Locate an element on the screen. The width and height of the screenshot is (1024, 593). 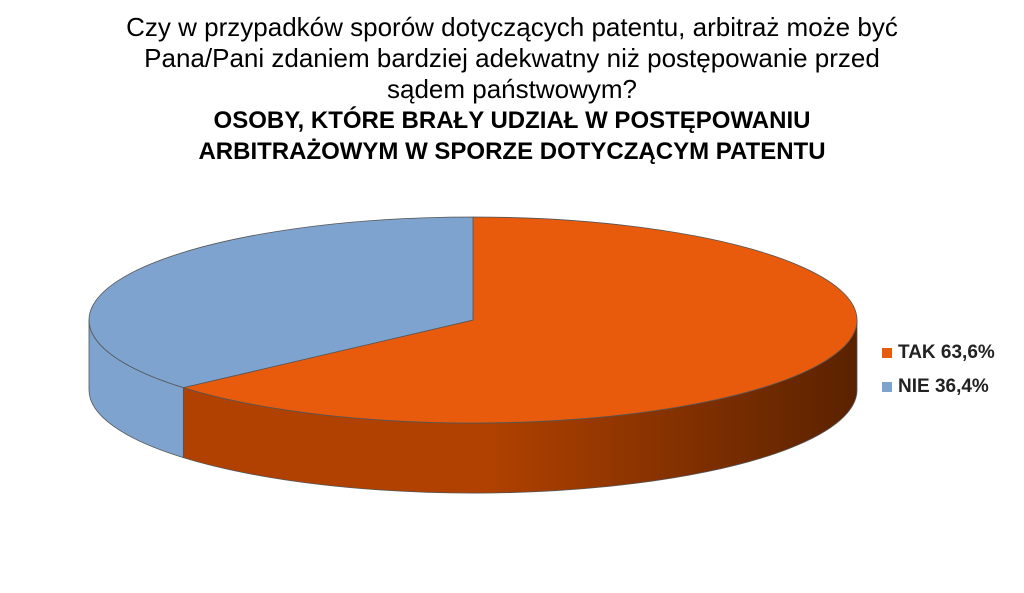
legend-item-tak: TAK 63,6% is located at coordinates (947, 353).